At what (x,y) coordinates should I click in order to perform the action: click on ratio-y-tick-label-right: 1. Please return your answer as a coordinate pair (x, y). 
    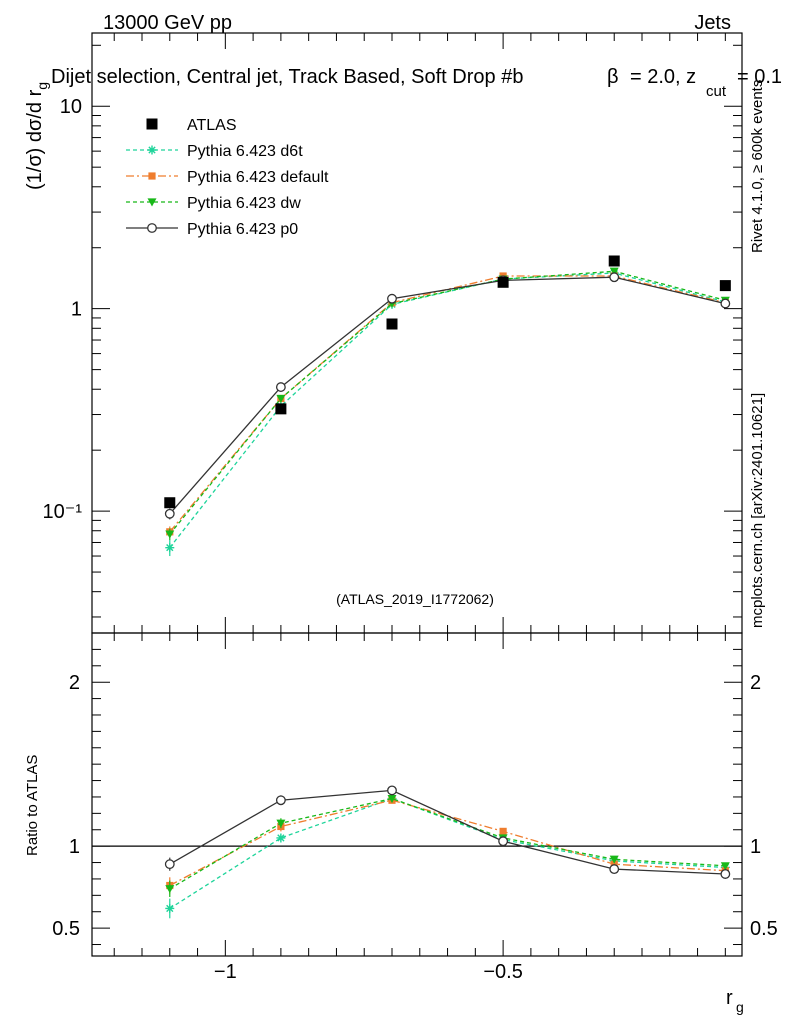
    Looking at the image, I should click on (755, 847).